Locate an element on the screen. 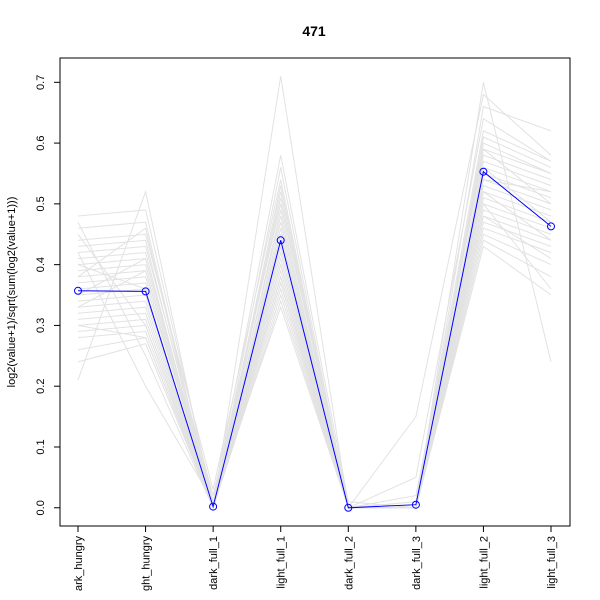 This screenshot has width=600, height=600. y-tick-label: 0.2 is located at coordinates (41, 386).